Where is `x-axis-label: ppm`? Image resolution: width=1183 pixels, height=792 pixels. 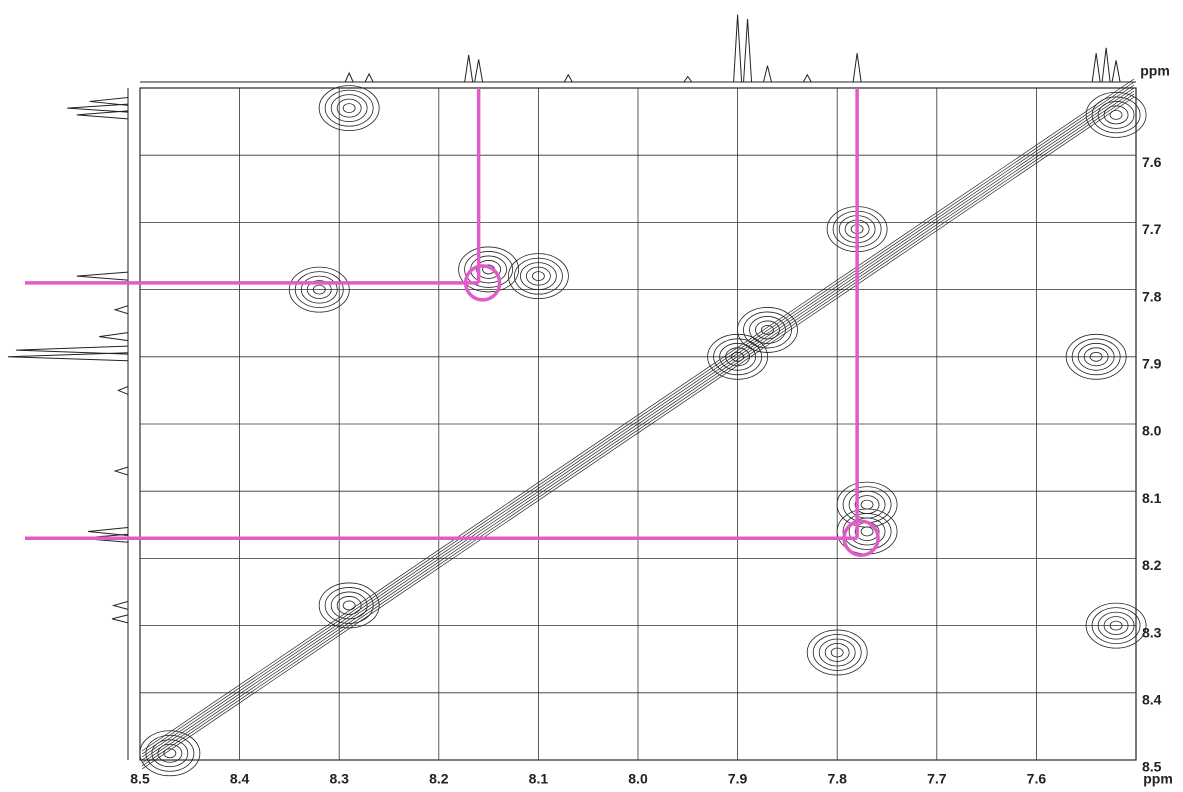 x-axis-label: ppm is located at coordinates (1158, 779).